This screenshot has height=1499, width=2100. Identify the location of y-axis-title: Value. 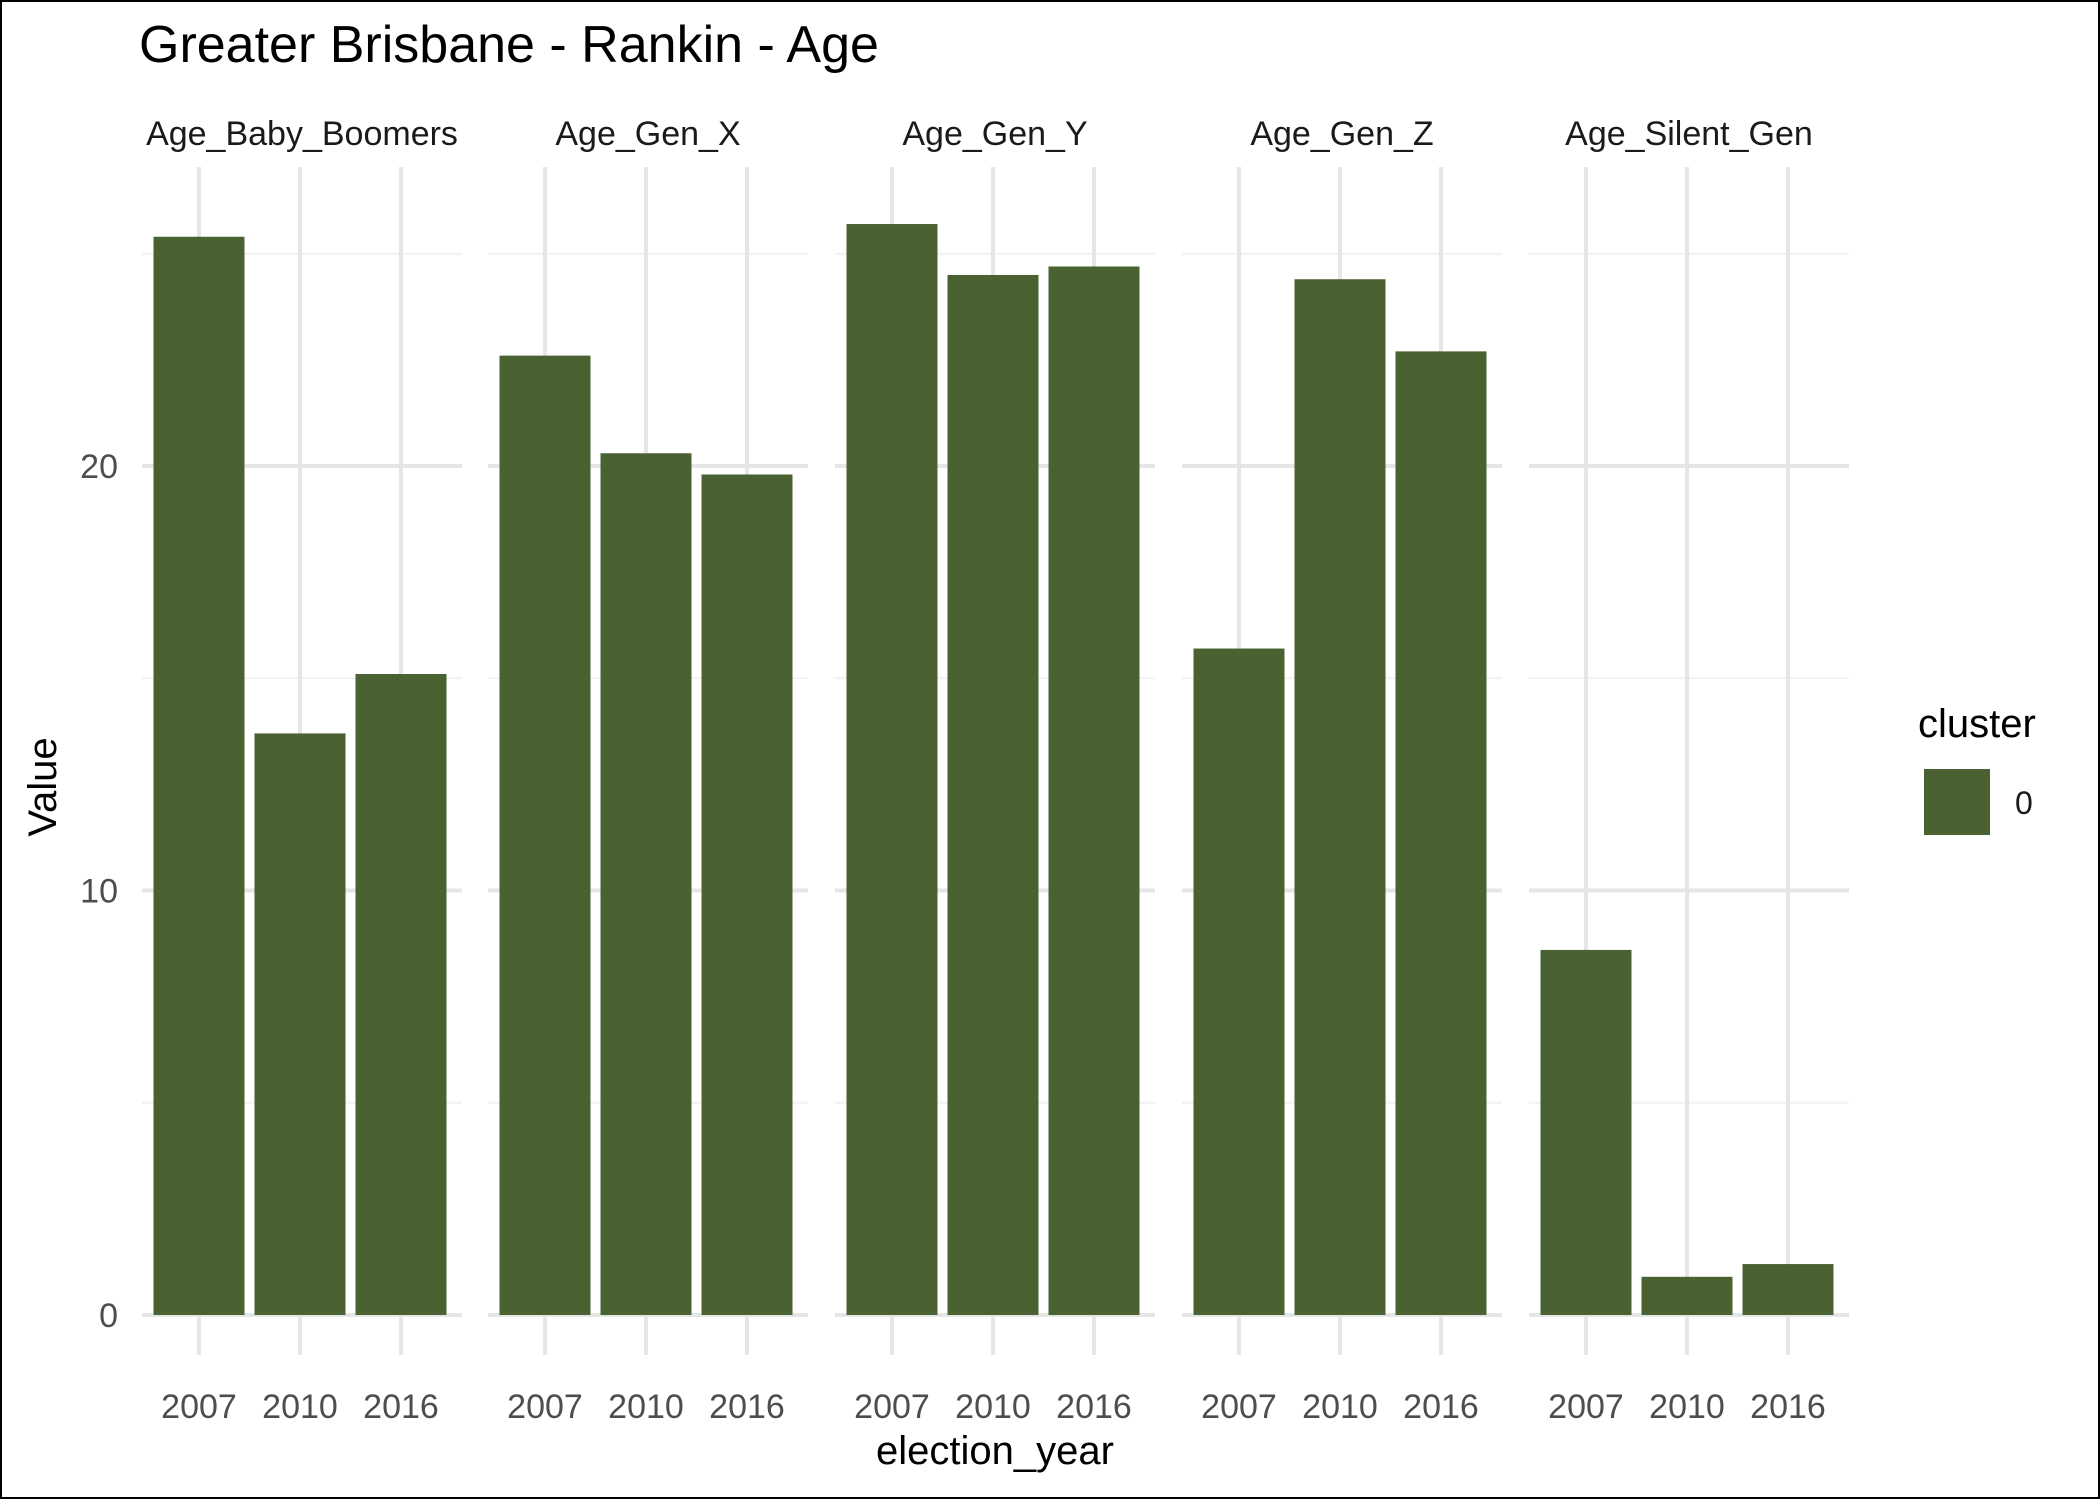
(43, 786).